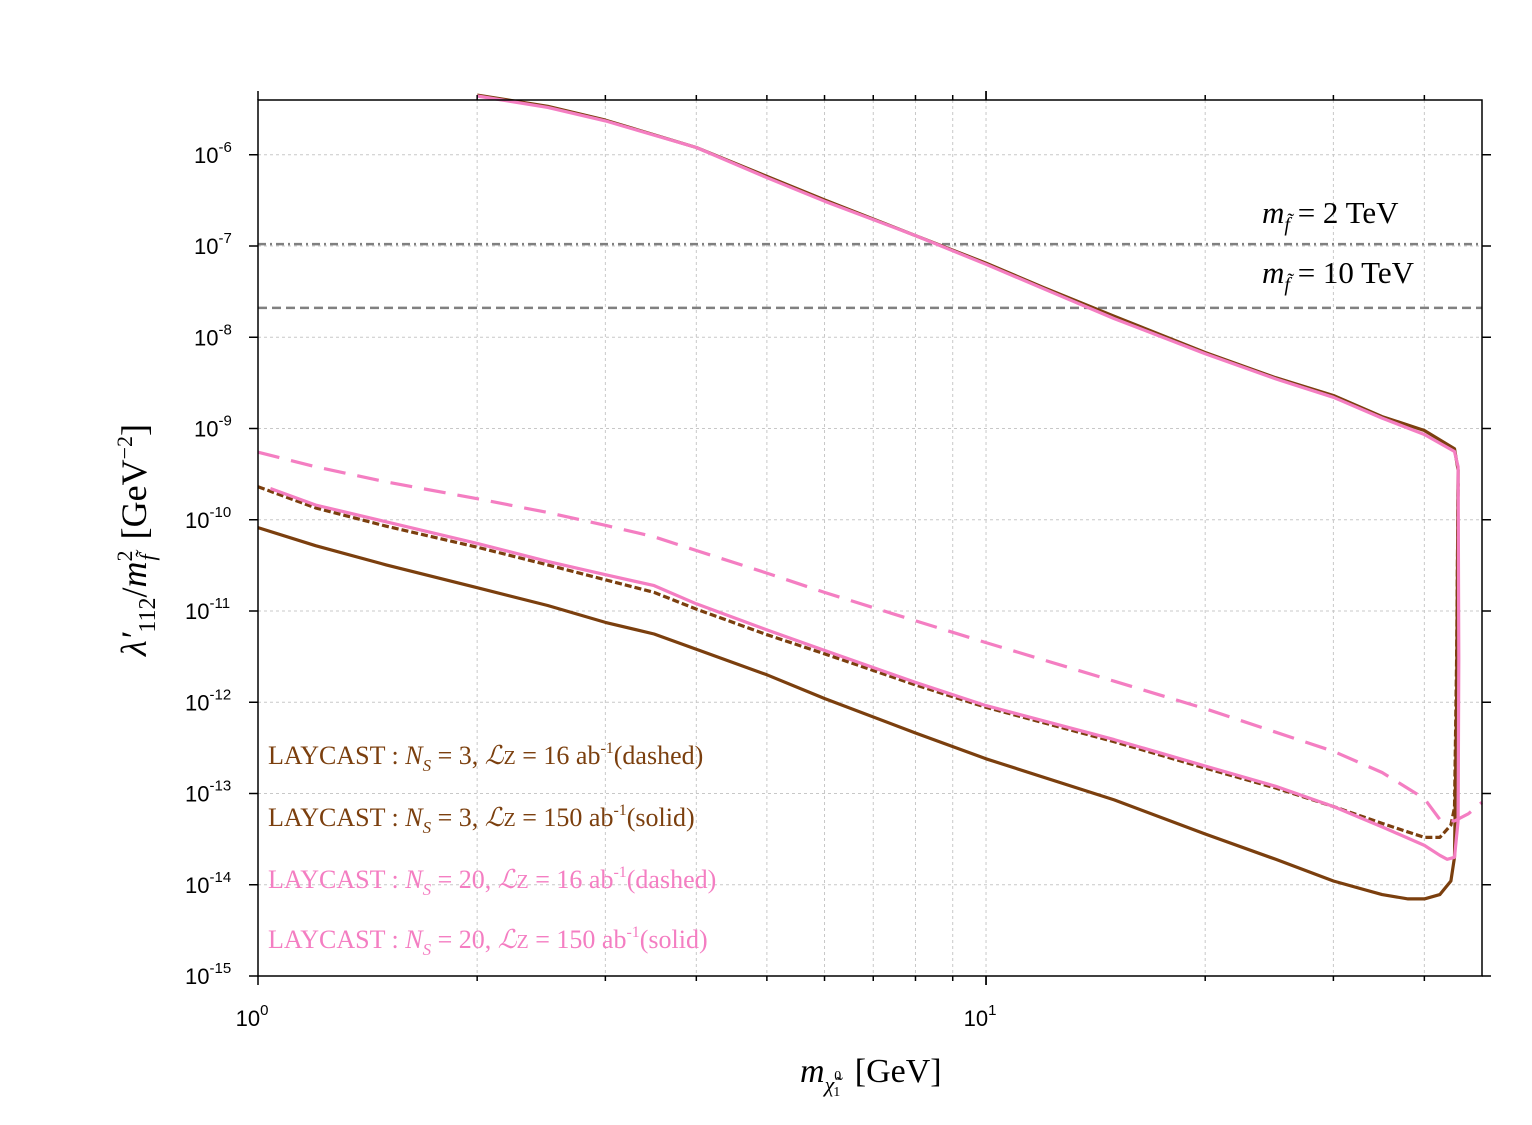  Describe the element at coordinates (485, 757) in the screenshot. I see `legend-item-1: LAYCAST : NS = 3, ℒZ = 16 ab-1(dashed)` at that location.